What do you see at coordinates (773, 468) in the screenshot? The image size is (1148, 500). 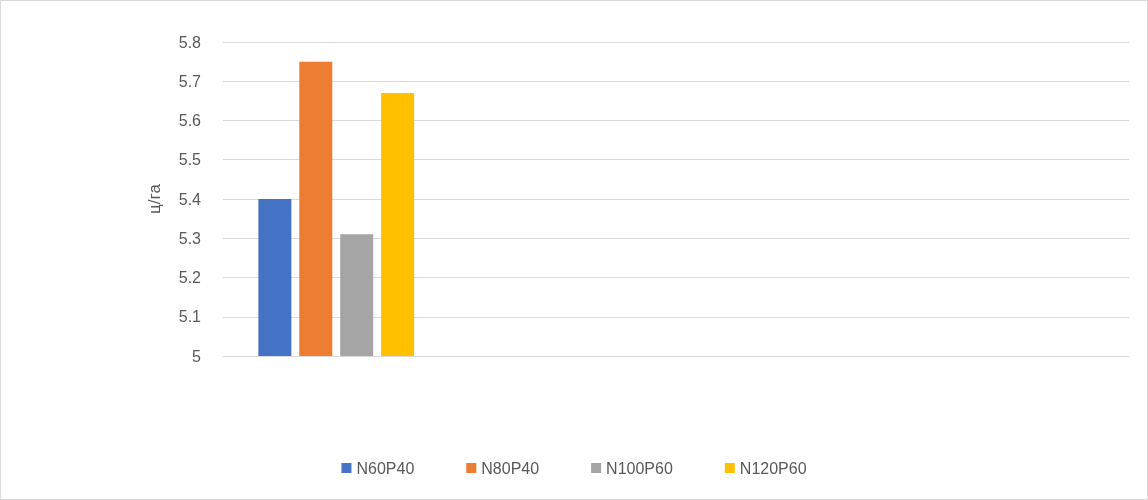 I see `legend-label: N120P60` at bounding box center [773, 468].